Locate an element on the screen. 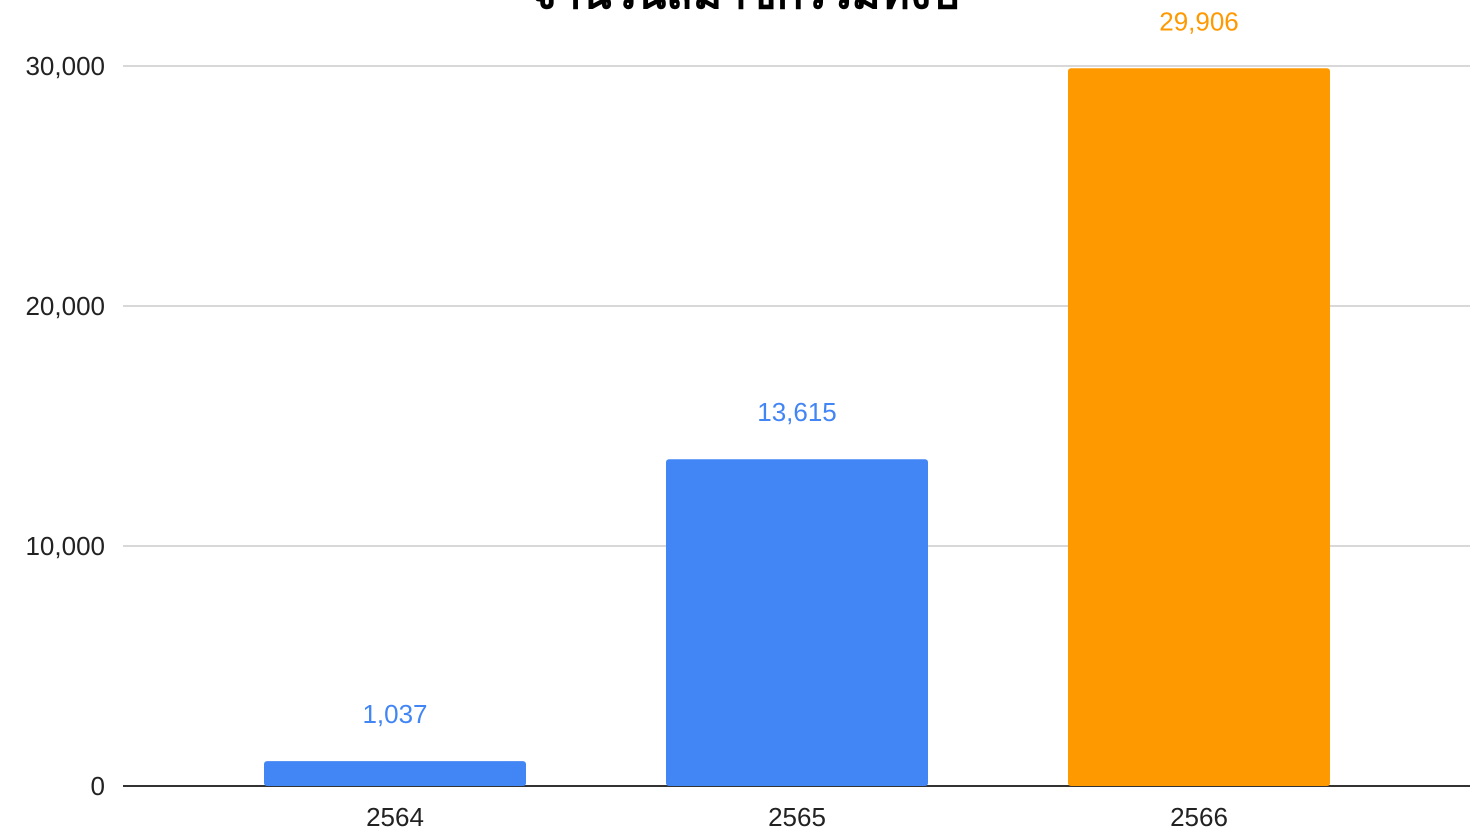 This screenshot has width=1474, height=831. y-tick-label: 20,000 is located at coordinates (65, 306).